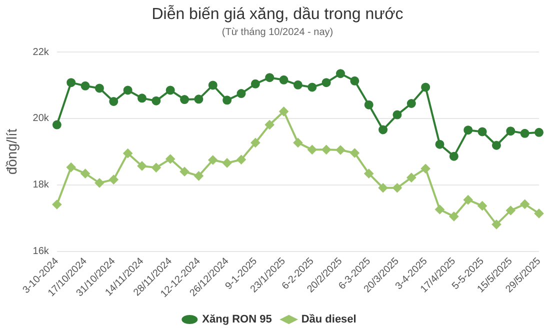  What do you see at coordinates (277, 32) in the screenshot?
I see `chart-subtitle: (Từ tháng 10/2024 - nay)` at bounding box center [277, 32].